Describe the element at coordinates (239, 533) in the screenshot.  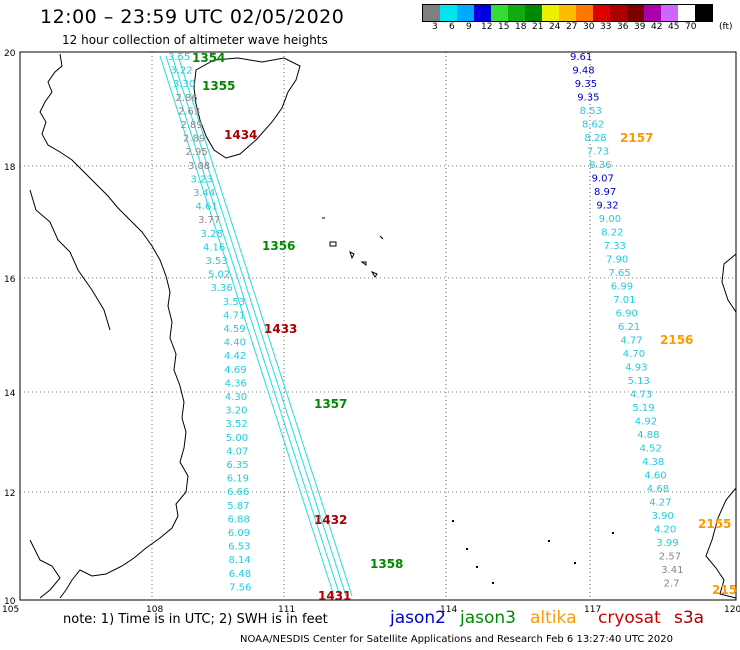
I see `swh-value-label: 6.09` at that location.